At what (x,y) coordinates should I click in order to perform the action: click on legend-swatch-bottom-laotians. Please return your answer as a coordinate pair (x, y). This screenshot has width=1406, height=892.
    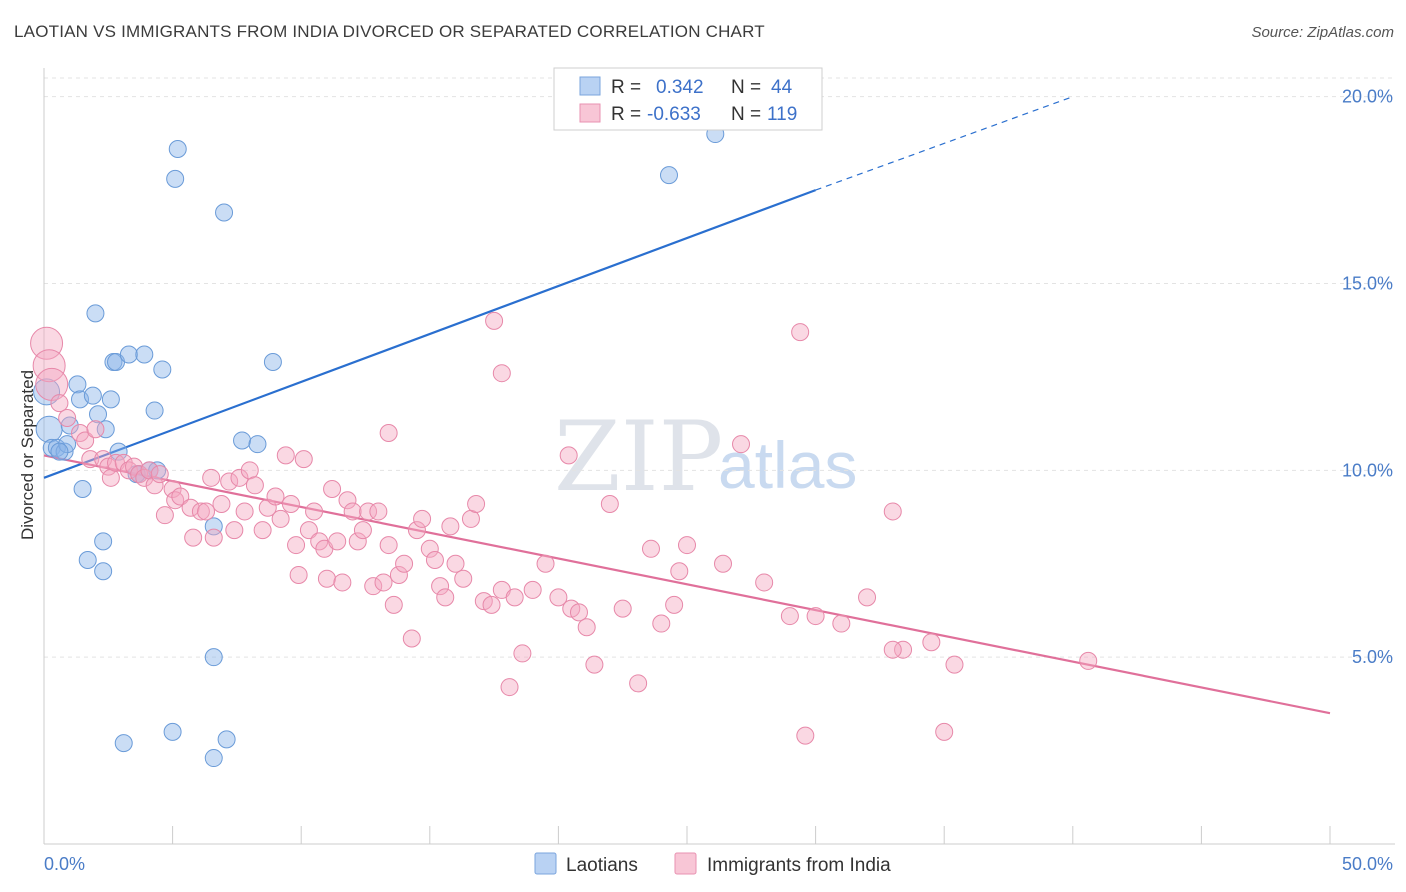
    Looking at the image, I should click on (545, 863).